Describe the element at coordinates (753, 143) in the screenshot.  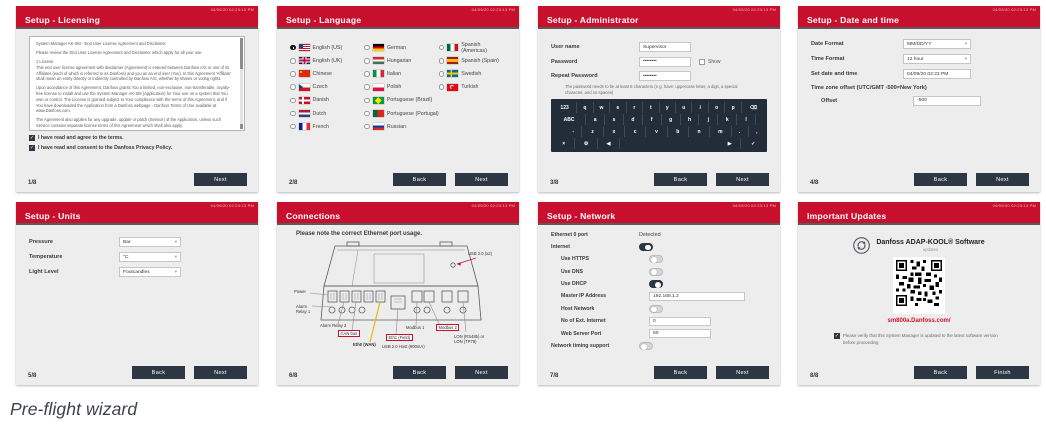
I see `confirm-key: ✓` at that location.